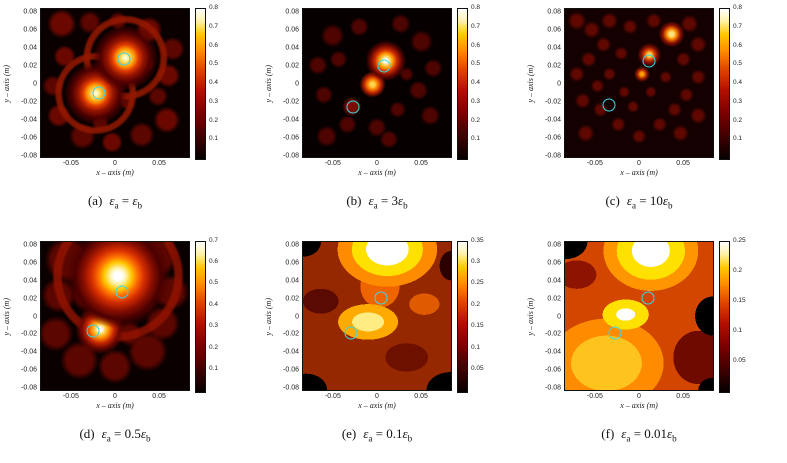 This screenshot has height=463, width=787. What do you see at coordinates (739, 240) in the screenshot?
I see `colorbar-tick-label: 0.25` at bounding box center [739, 240].